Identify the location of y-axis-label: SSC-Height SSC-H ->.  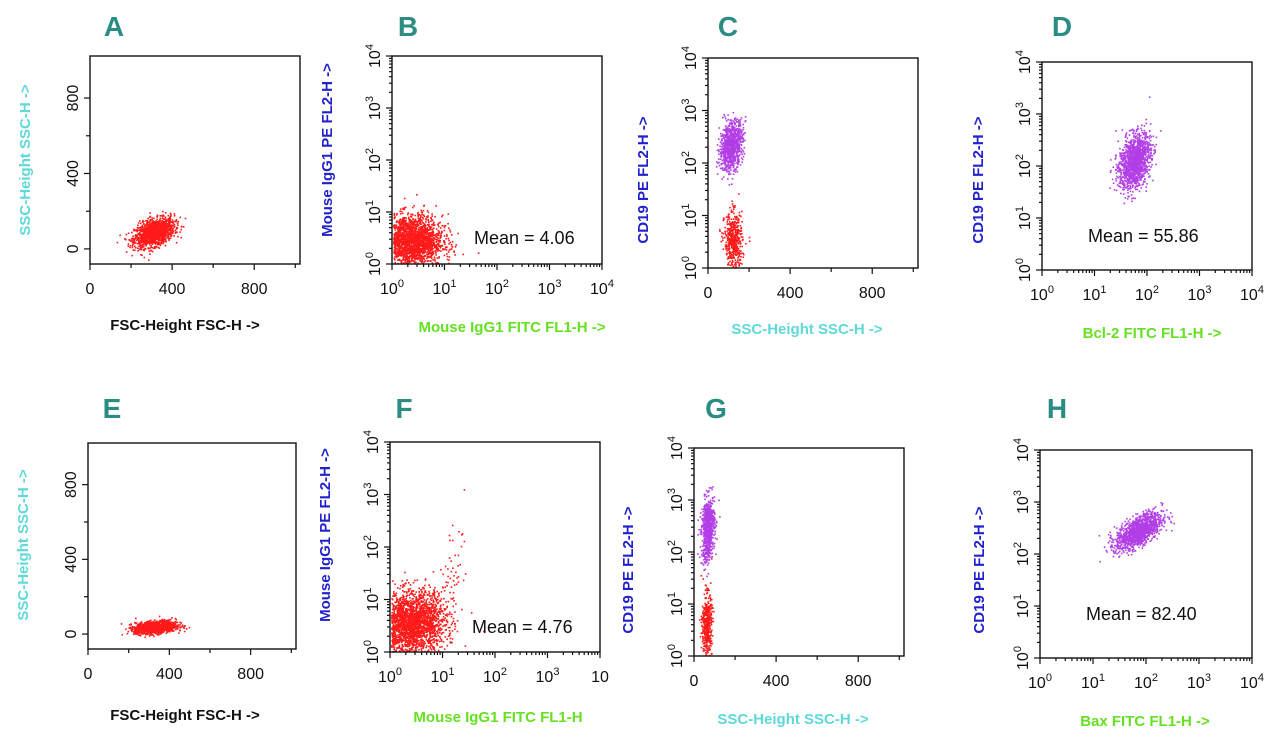
(25, 160).